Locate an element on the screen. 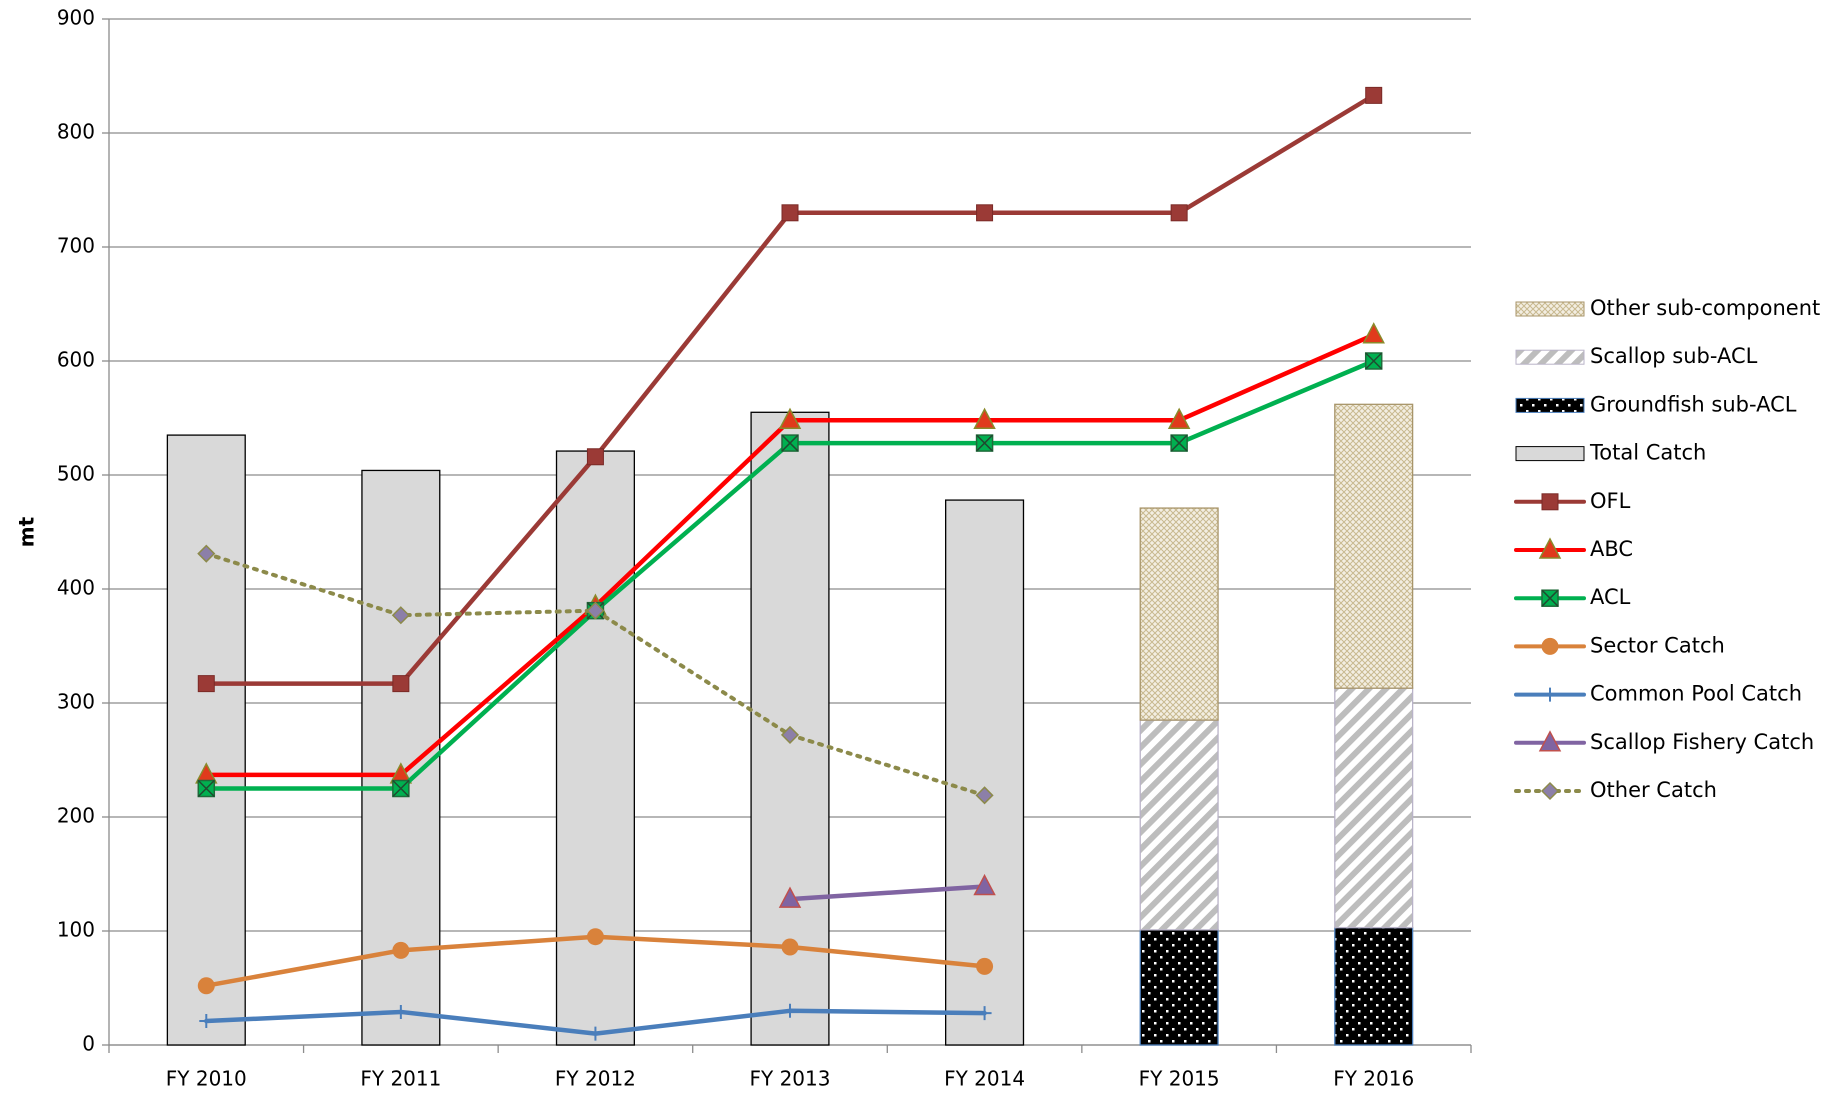 This screenshot has height=1093, width=1835. x-tick-label: FY 2011 is located at coordinates (400, 1079).